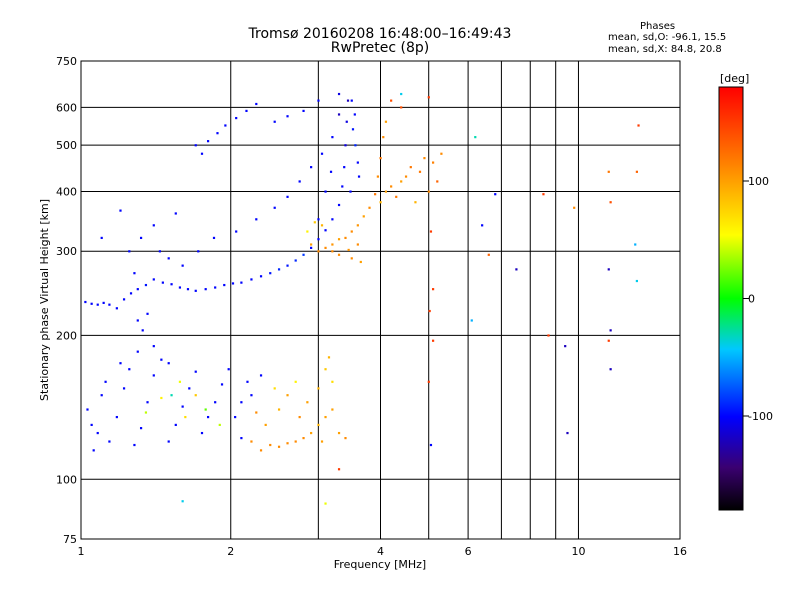  What do you see at coordinates (66, 107) in the screenshot?
I see `y-tick-label: 600` at bounding box center [66, 107].